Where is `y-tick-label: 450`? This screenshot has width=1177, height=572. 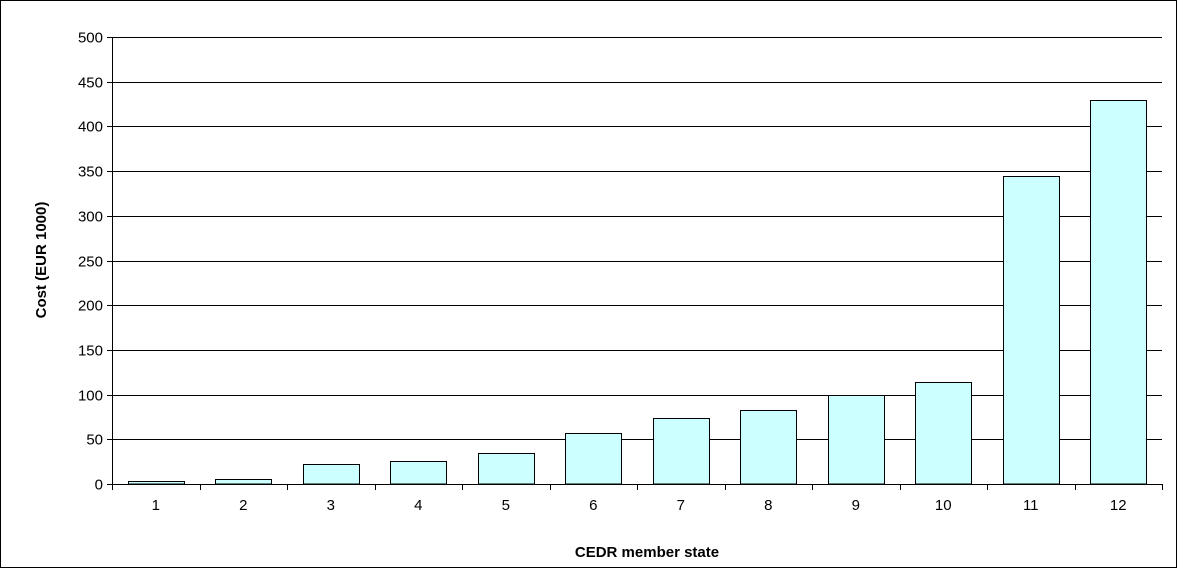 y-tick-label: 450 is located at coordinates (90, 83).